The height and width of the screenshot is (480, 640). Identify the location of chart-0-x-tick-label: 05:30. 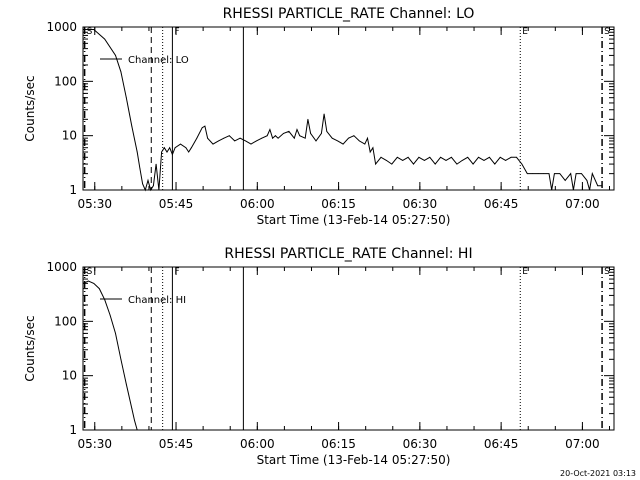
(94, 204).